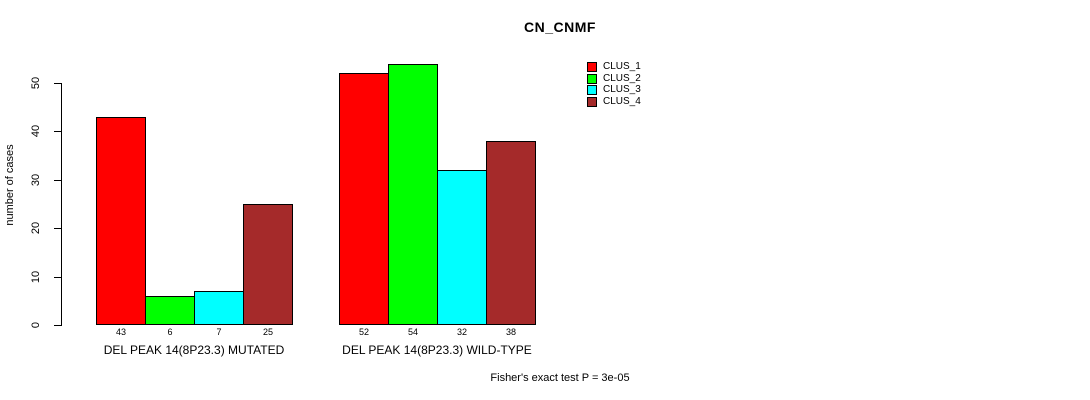 Image resolution: width=1090 pixels, height=400 pixels. I want to click on bar-value-label: 6, so click(170, 332).